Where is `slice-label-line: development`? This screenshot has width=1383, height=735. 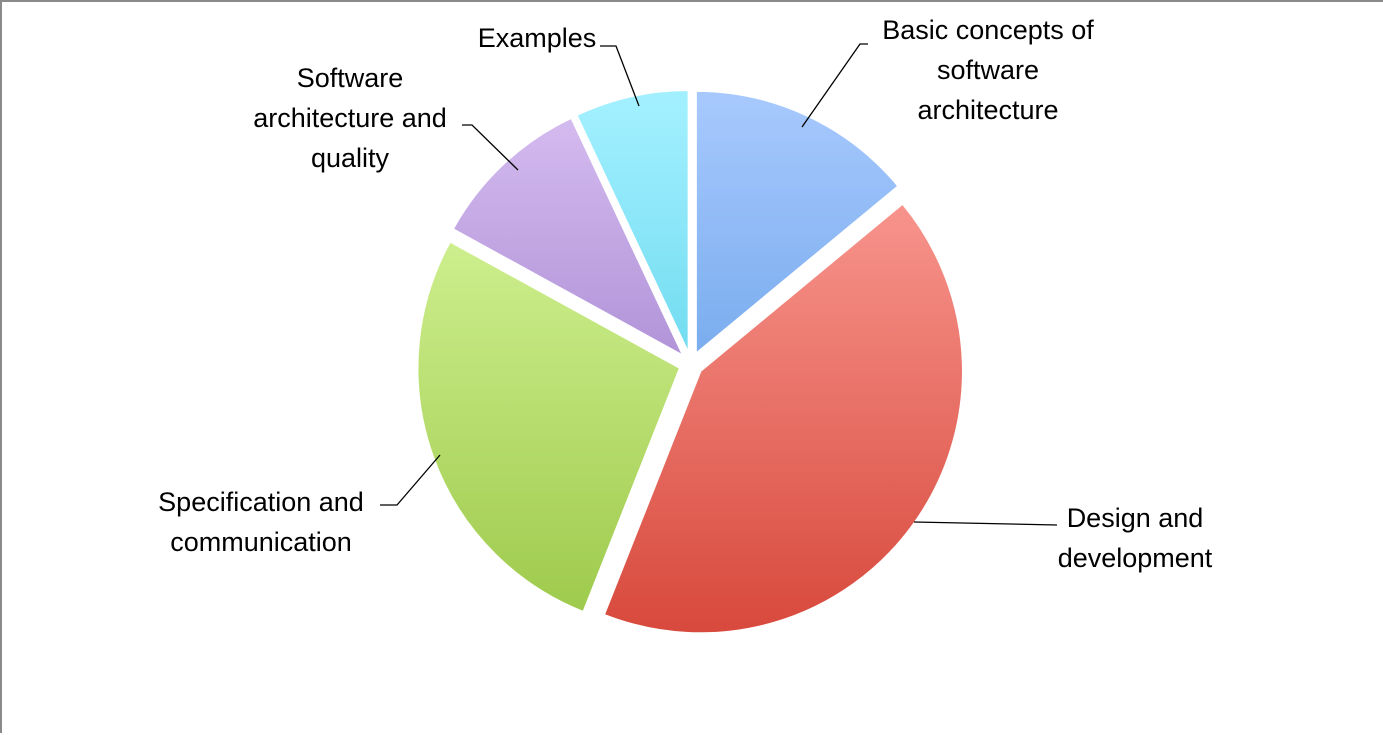
slice-label-line: development is located at coordinates (1135, 558).